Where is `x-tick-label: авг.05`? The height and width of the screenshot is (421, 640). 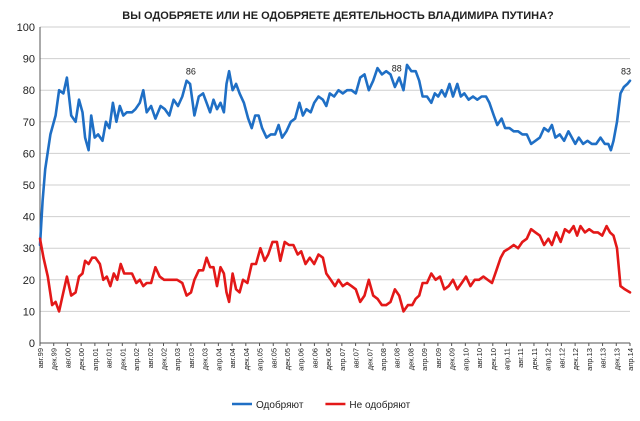
x-tick-label: авг.05 is located at coordinates (273, 358).